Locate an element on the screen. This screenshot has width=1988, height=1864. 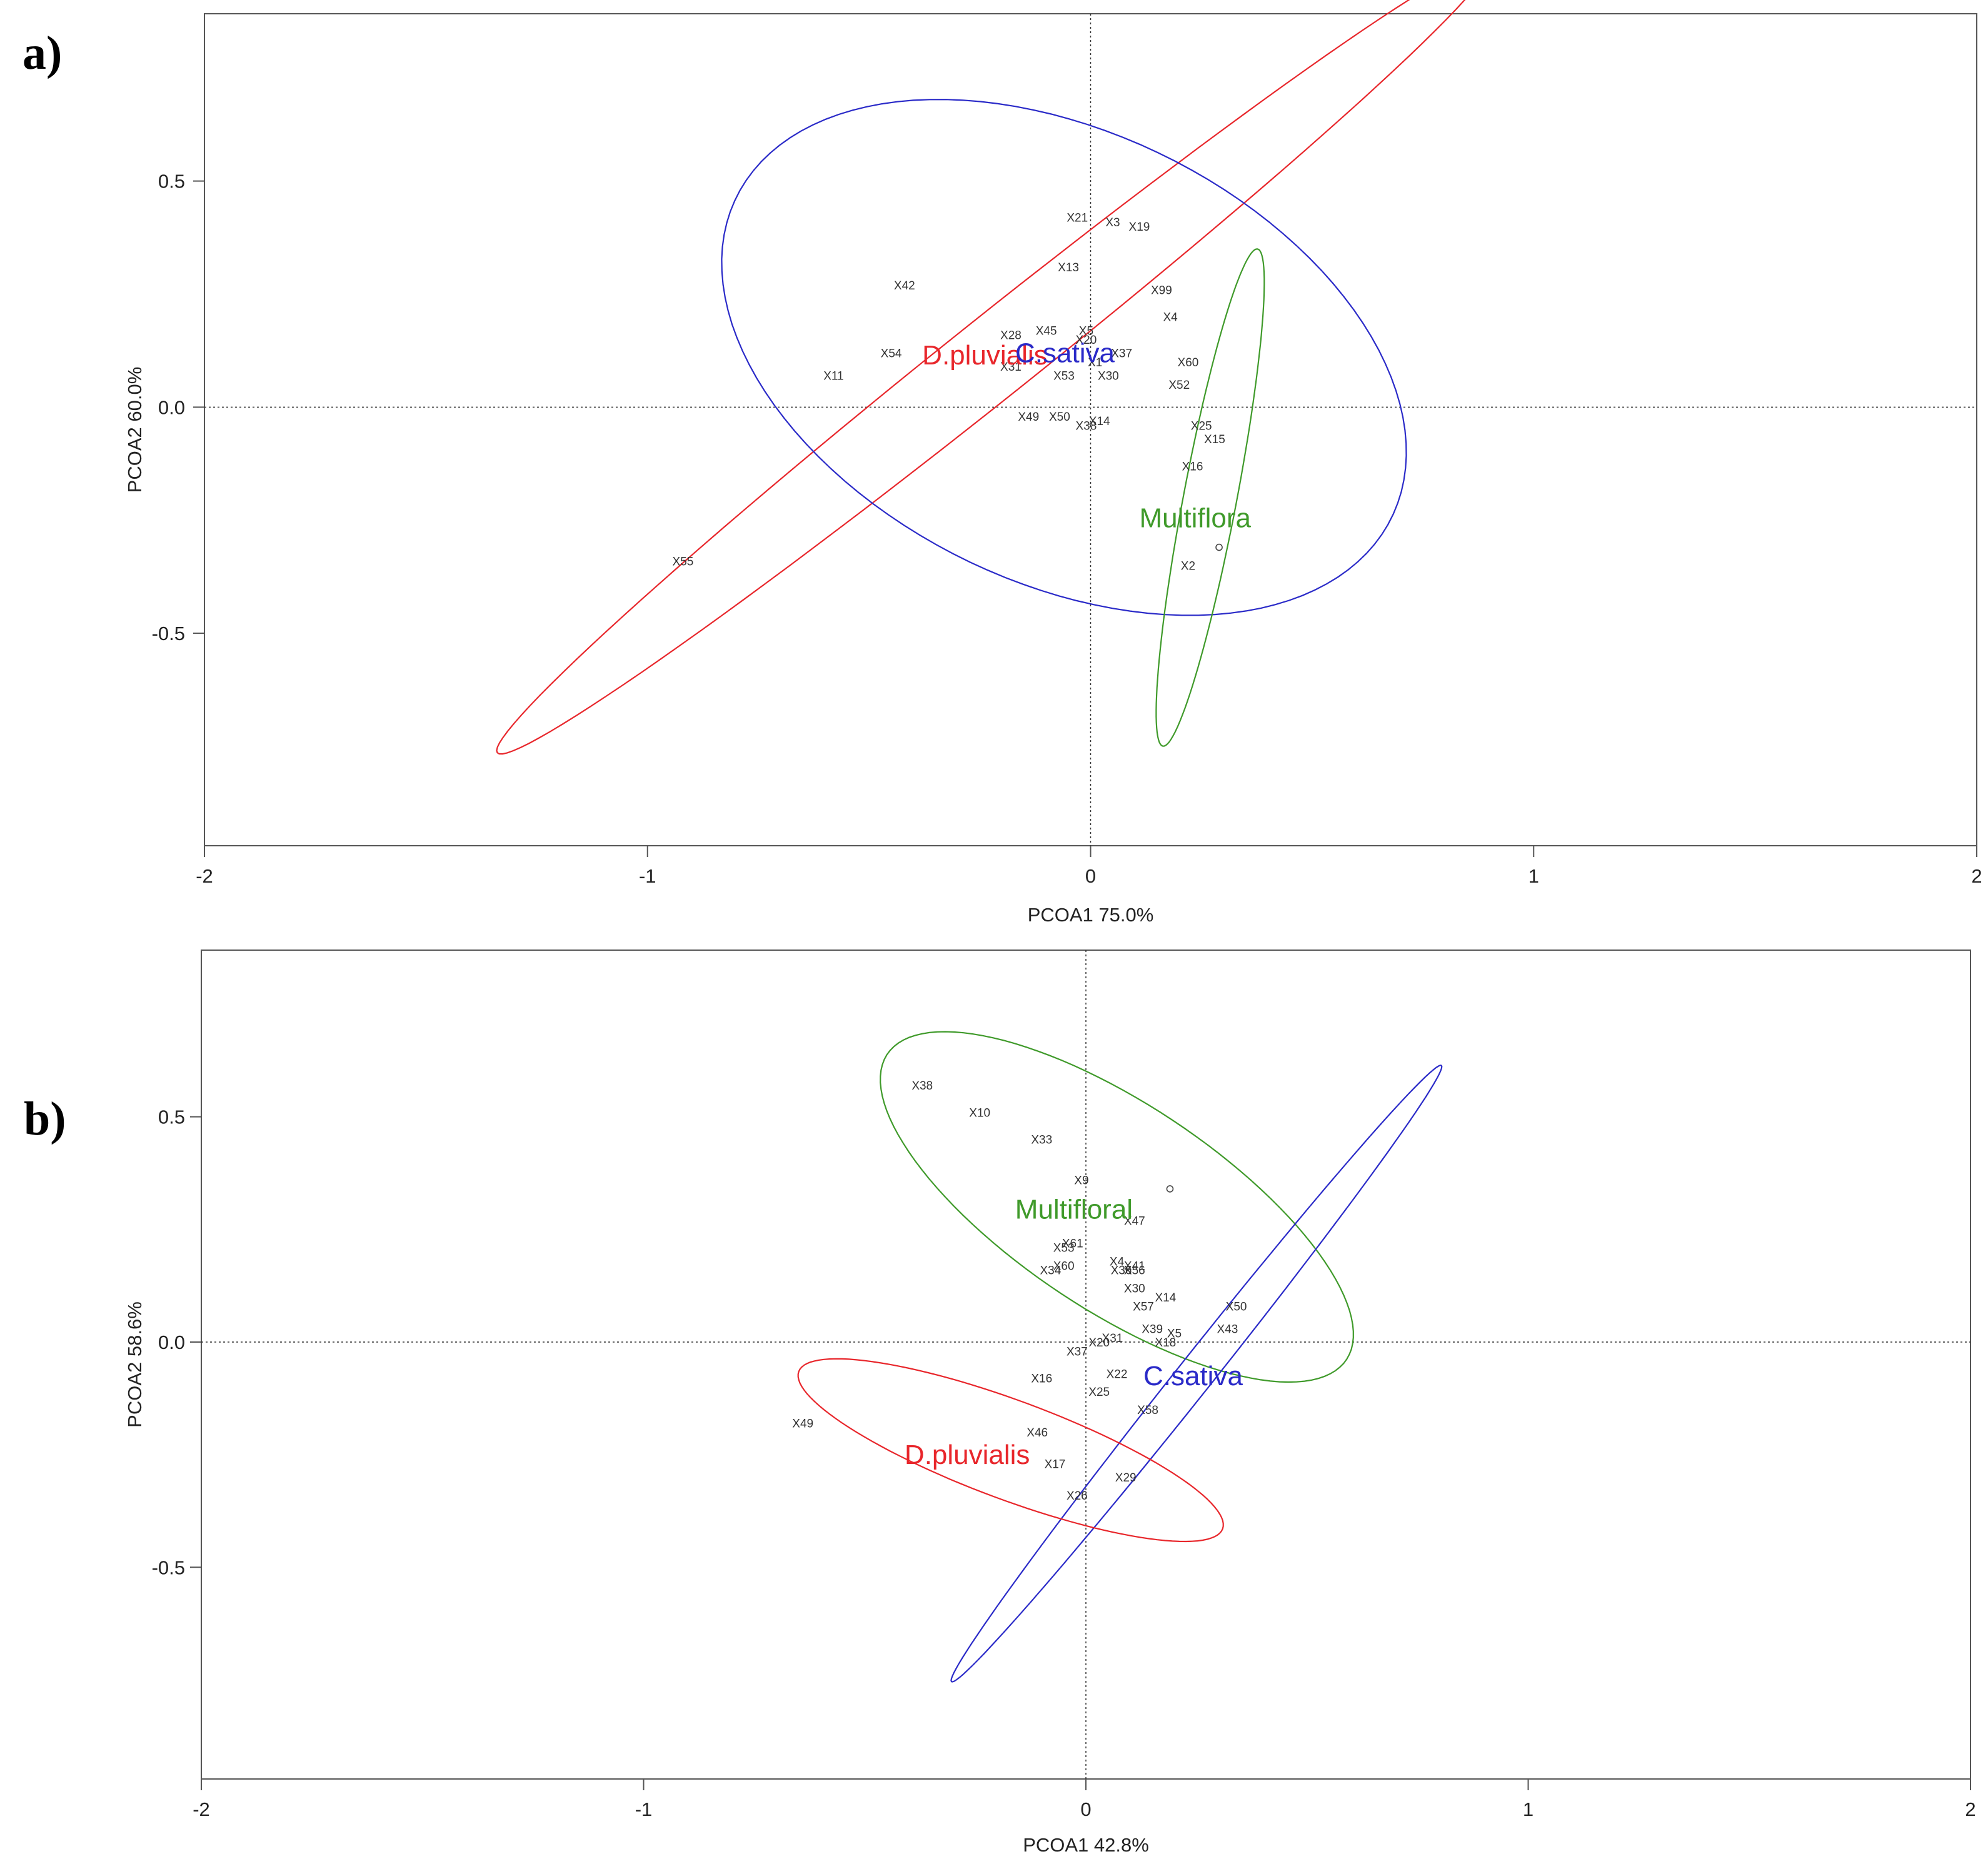
point-label: X43 is located at coordinates (1227, 1329).